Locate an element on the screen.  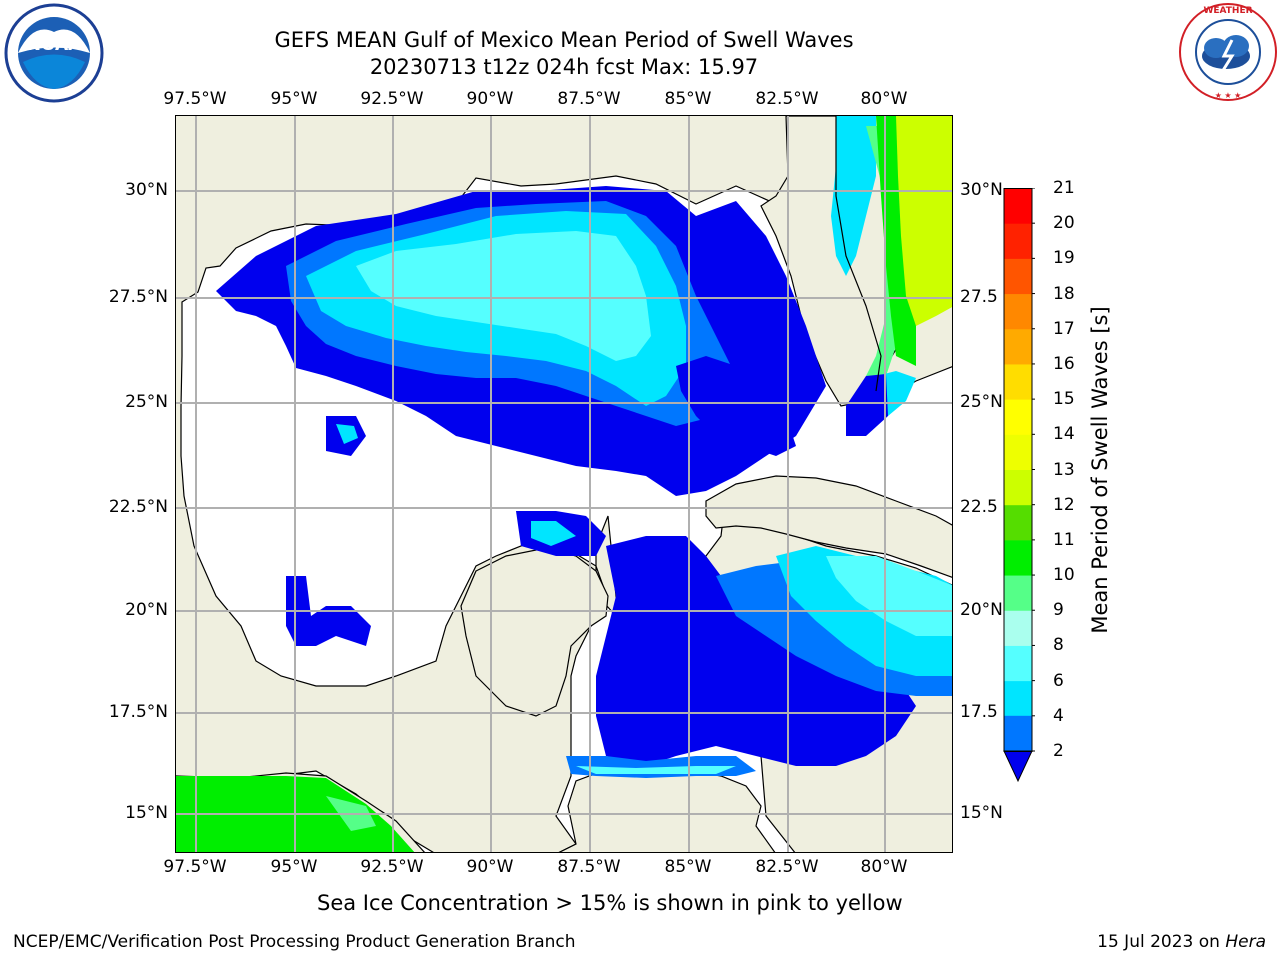
lon-label-top: 85°W is located at coordinates (688, 99).